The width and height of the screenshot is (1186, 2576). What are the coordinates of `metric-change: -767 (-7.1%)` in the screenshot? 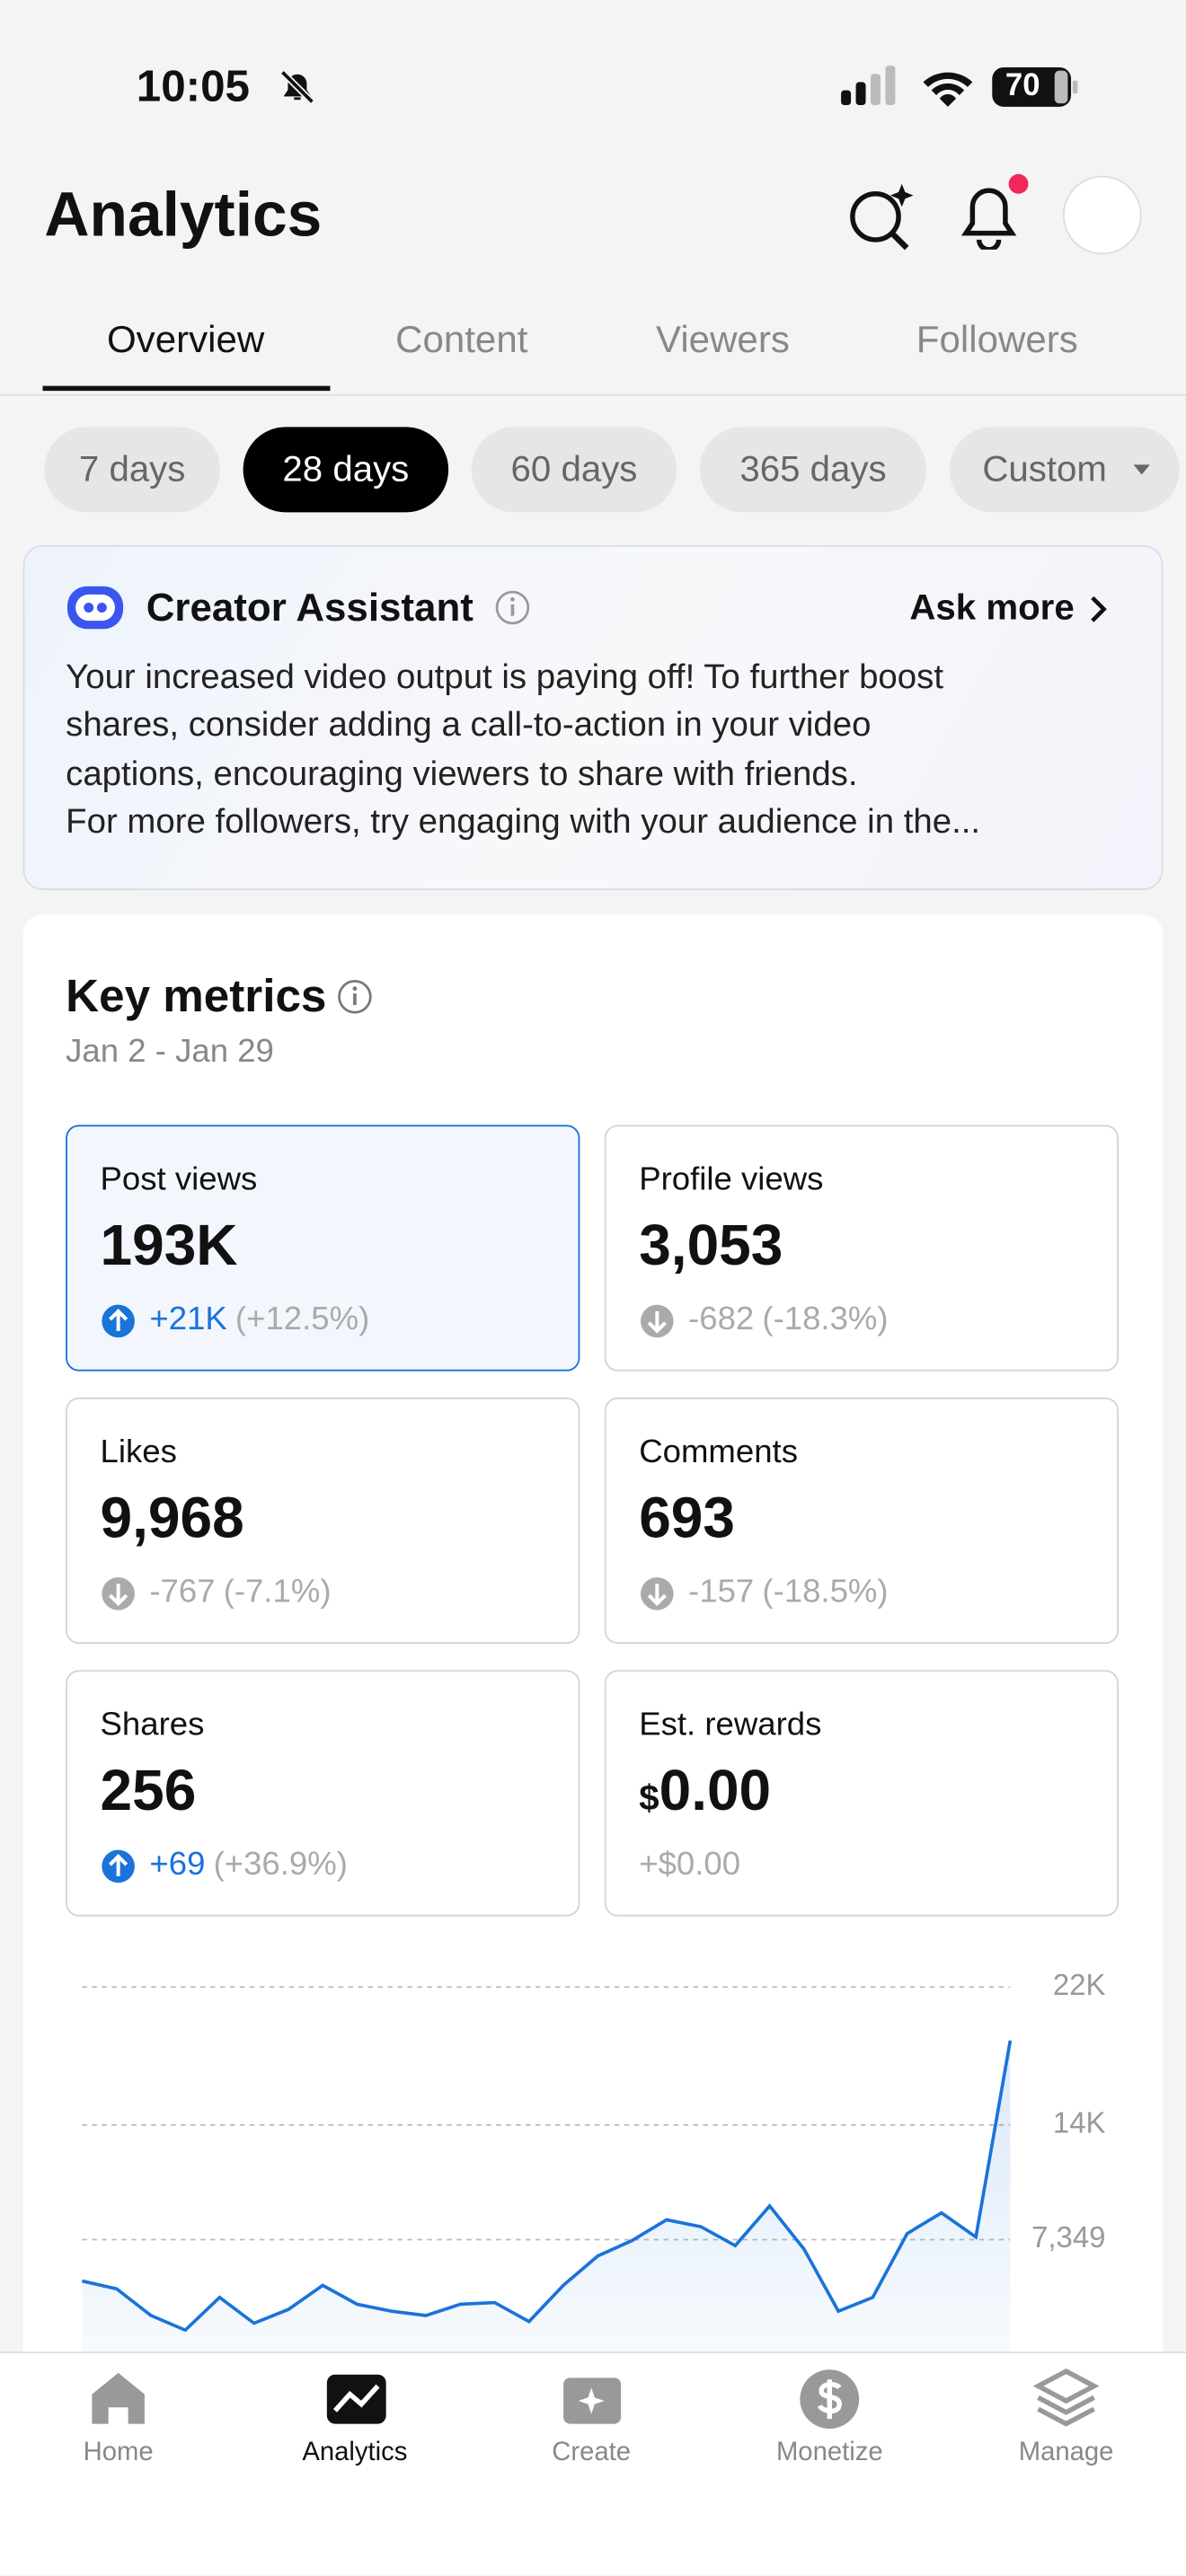 It's located at (216, 1592).